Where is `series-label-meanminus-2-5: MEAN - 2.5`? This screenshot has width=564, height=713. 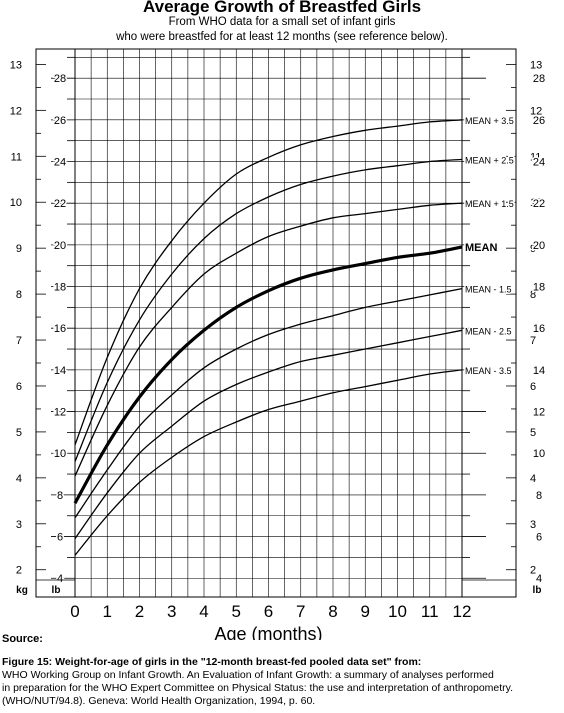 series-label-meanminus-2-5: MEAN - 2.5 is located at coordinates (488, 331).